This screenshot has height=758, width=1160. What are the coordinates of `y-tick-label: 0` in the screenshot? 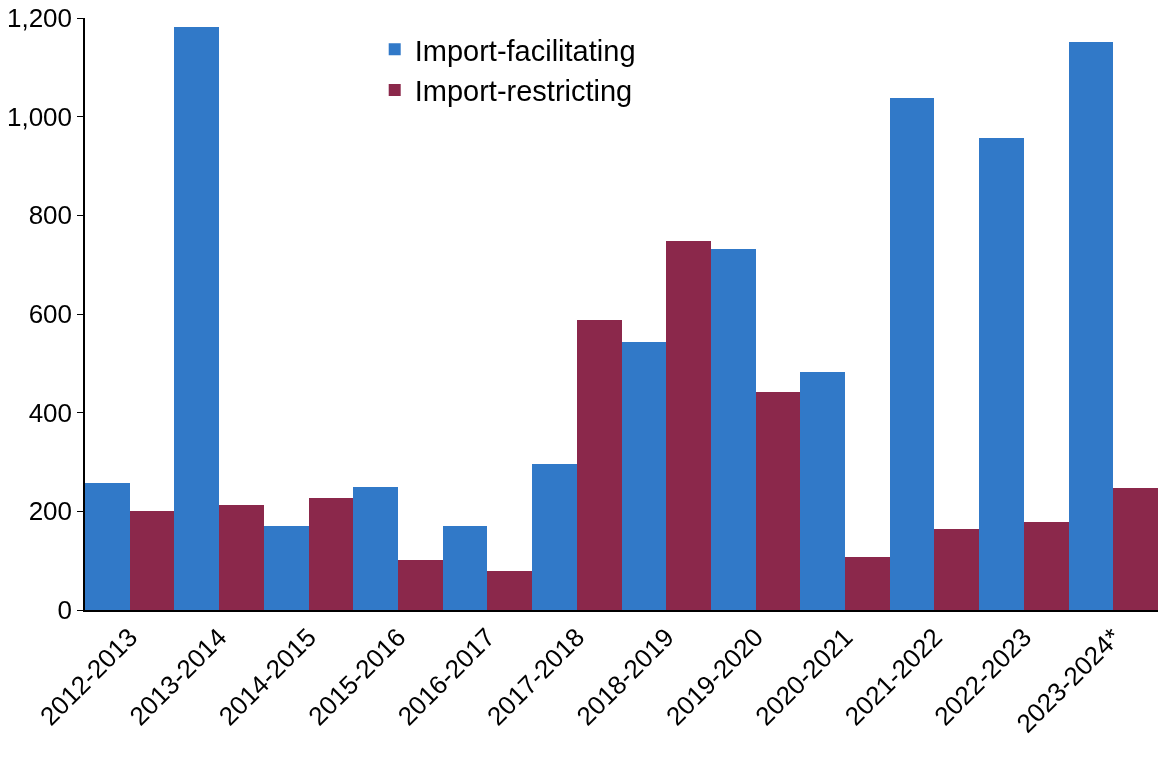 It's located at (65, 610).